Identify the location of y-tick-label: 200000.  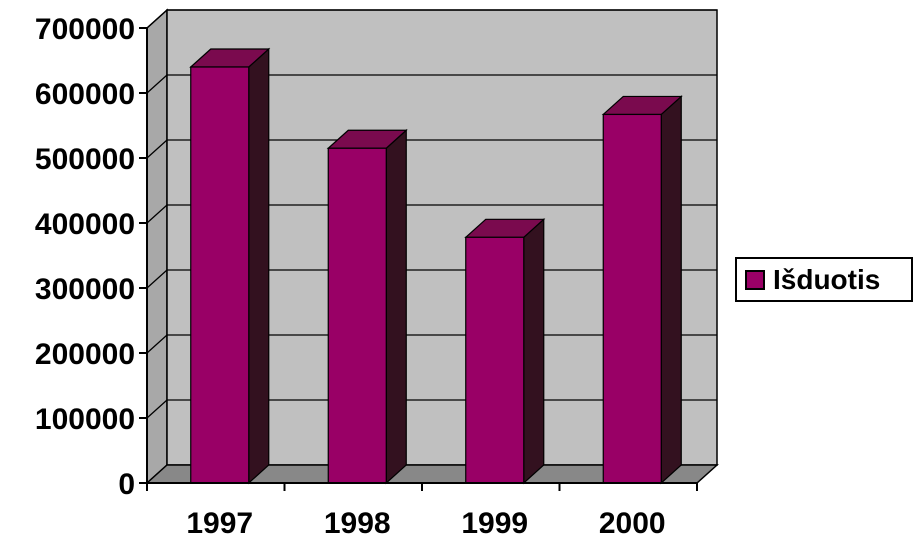
(85, 354).